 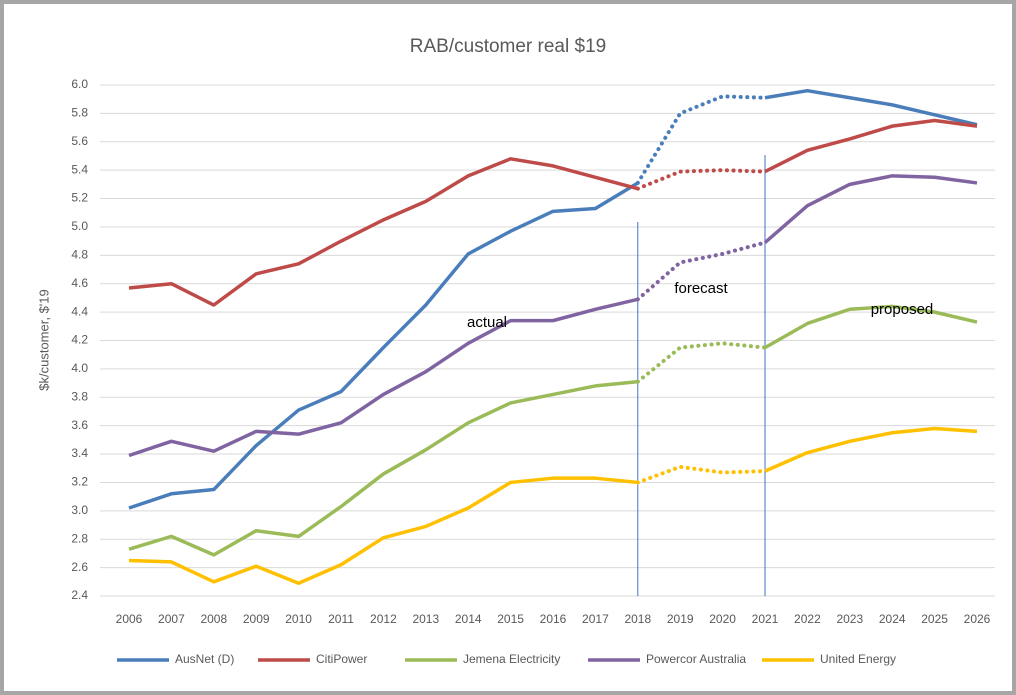 What do you see at coordinates (79, 538) in the screenshot?
I see `y-tick-label: 2.8` at bounding box center [79, 538].